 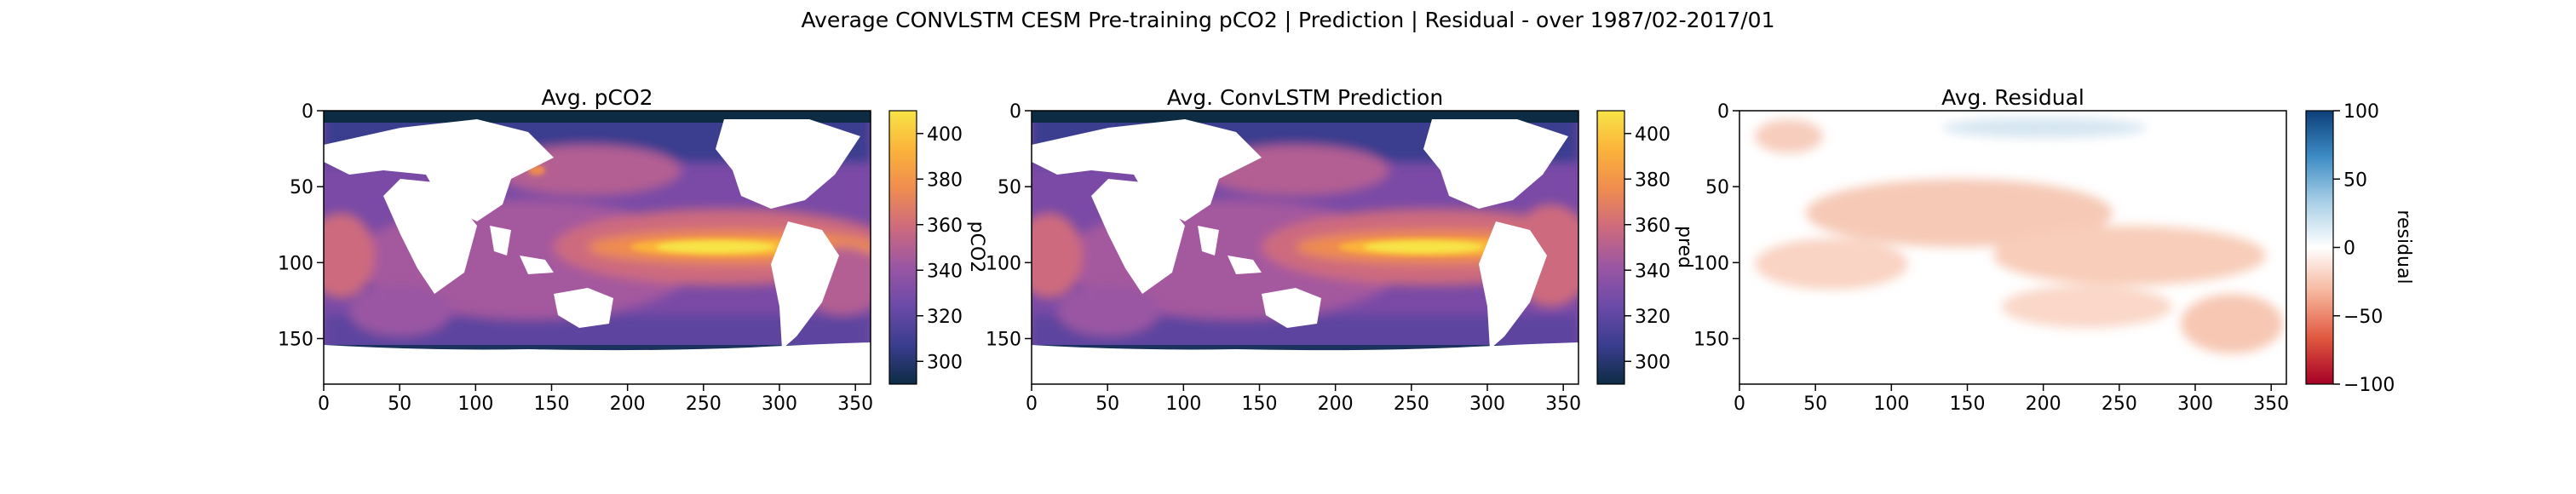 I want to click on colorbar-label: residual, so click(x=2404, y=247).